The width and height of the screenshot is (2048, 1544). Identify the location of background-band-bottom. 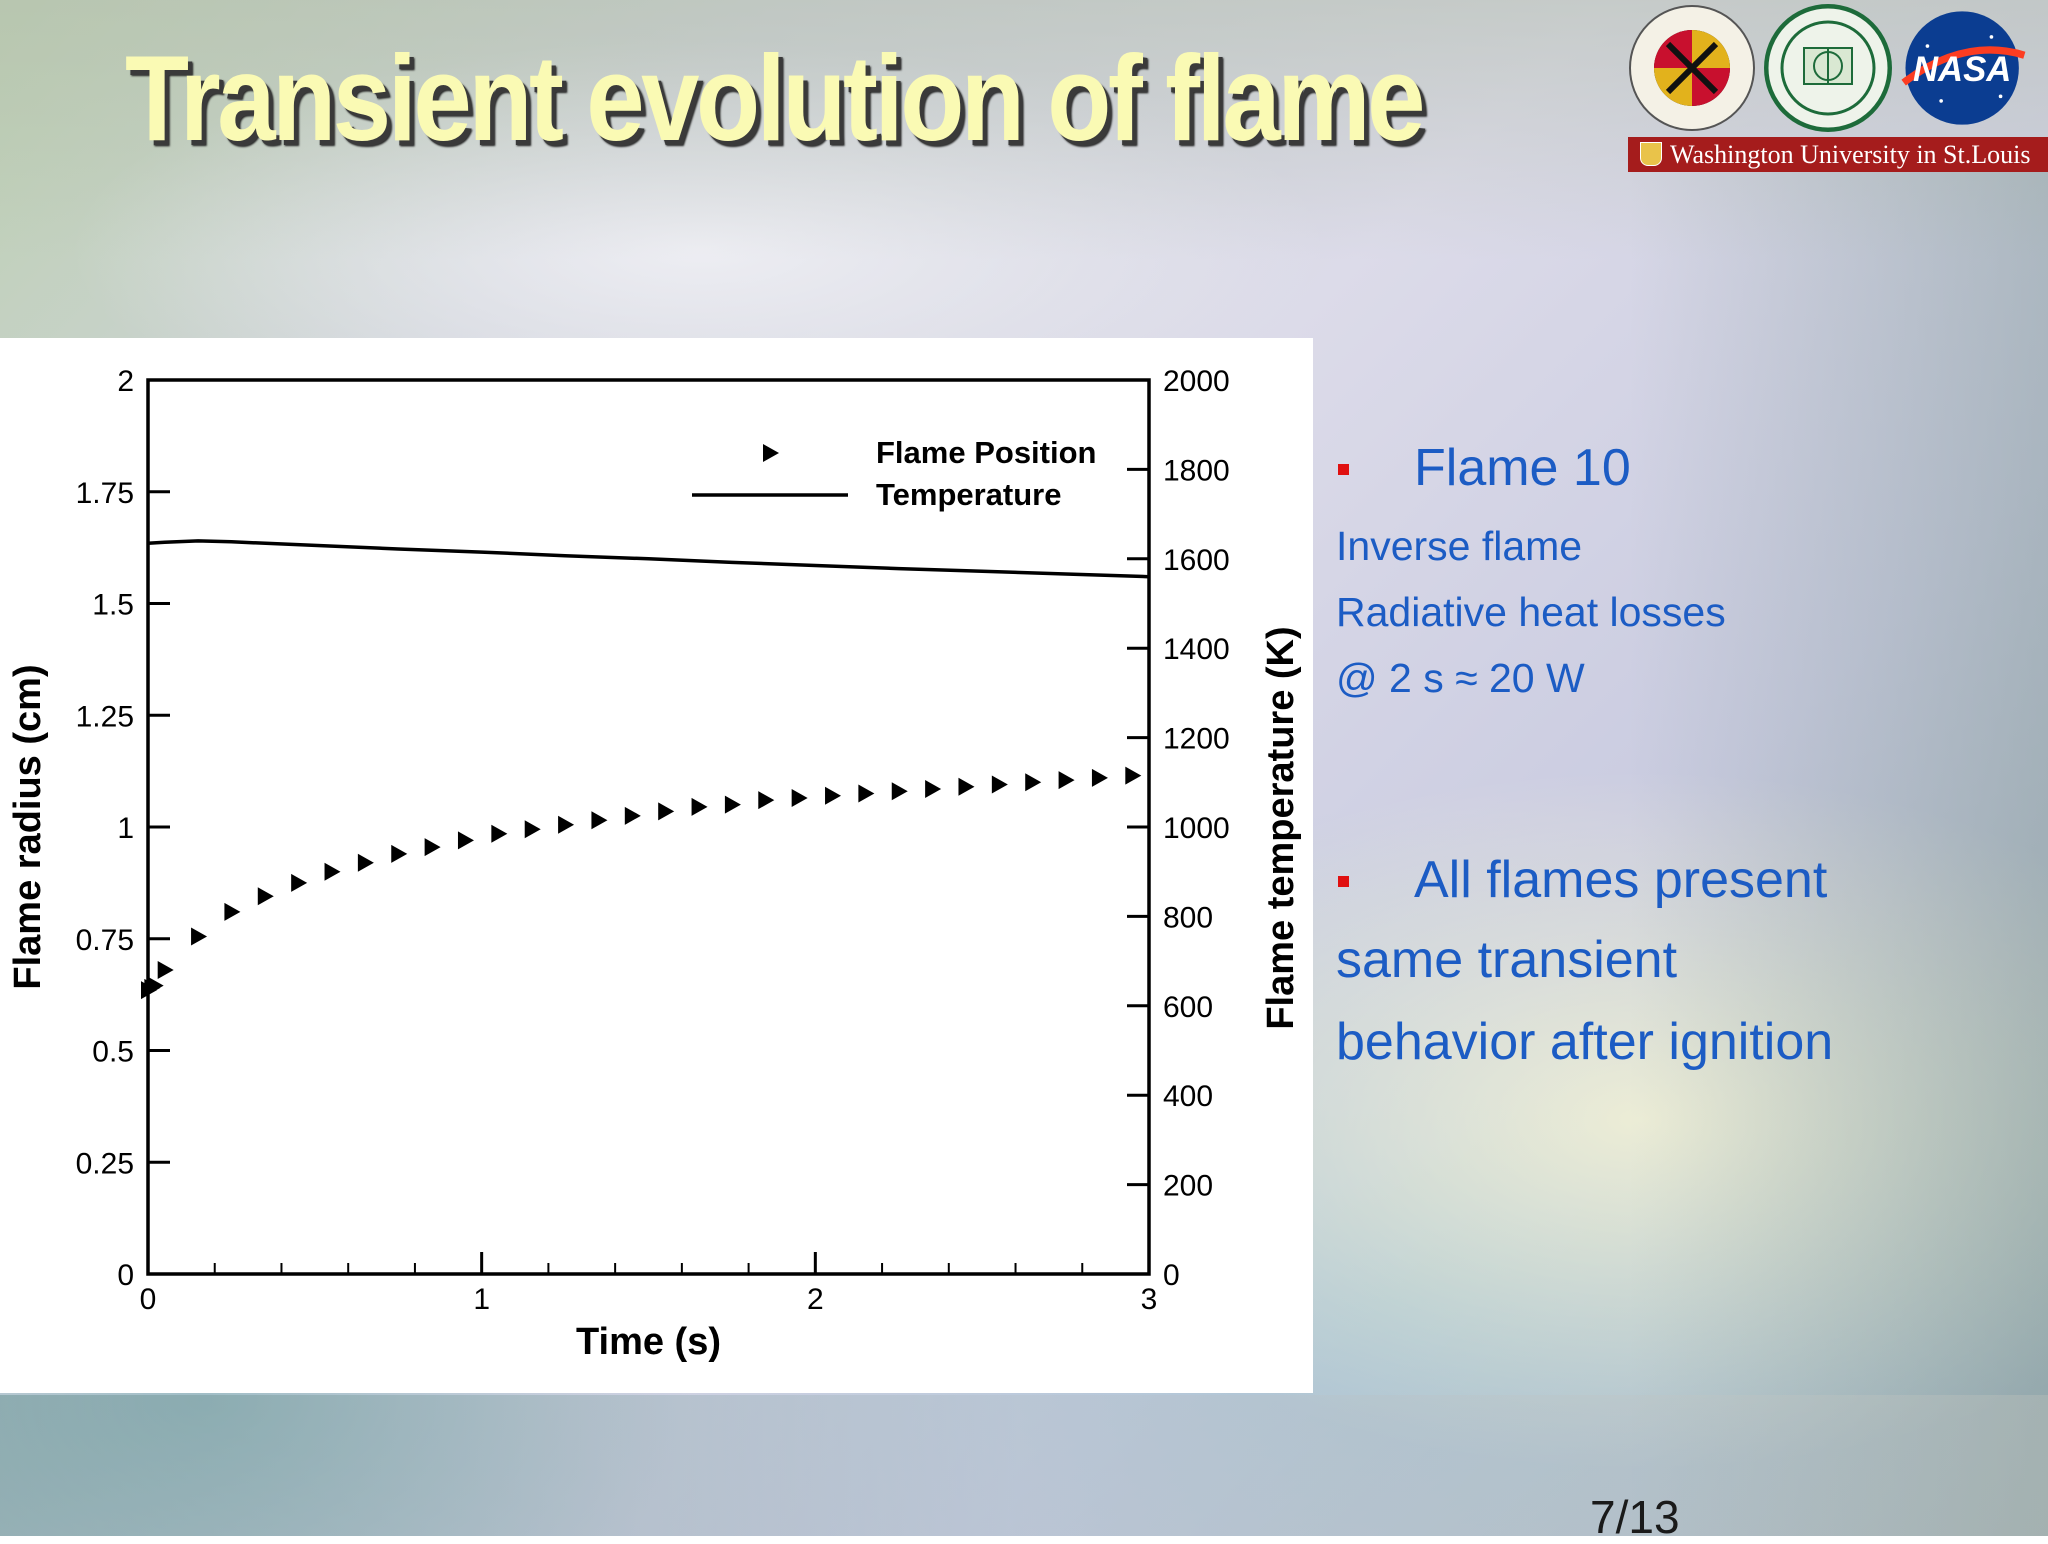
(1024, 1465).